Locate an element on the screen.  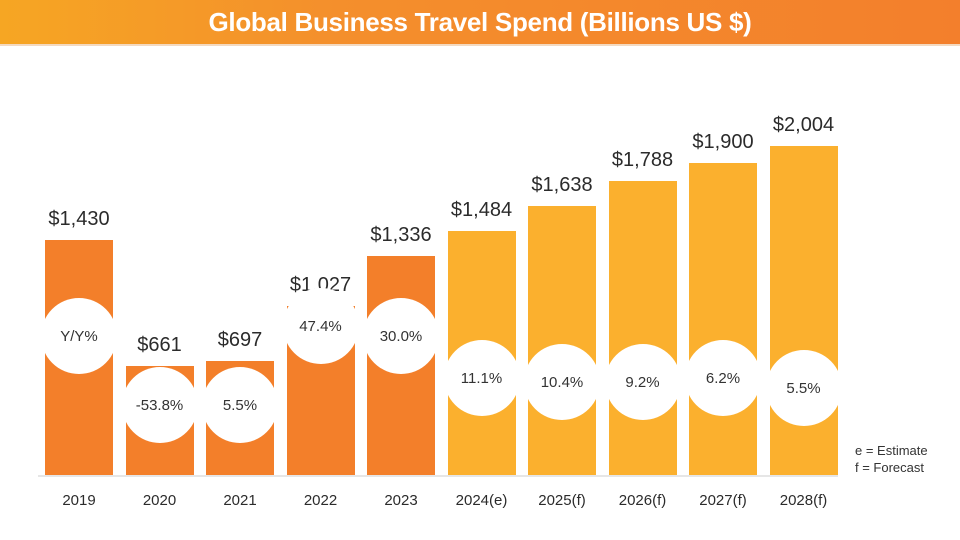
bar-2025(f) is located at coordinates (562, 340).